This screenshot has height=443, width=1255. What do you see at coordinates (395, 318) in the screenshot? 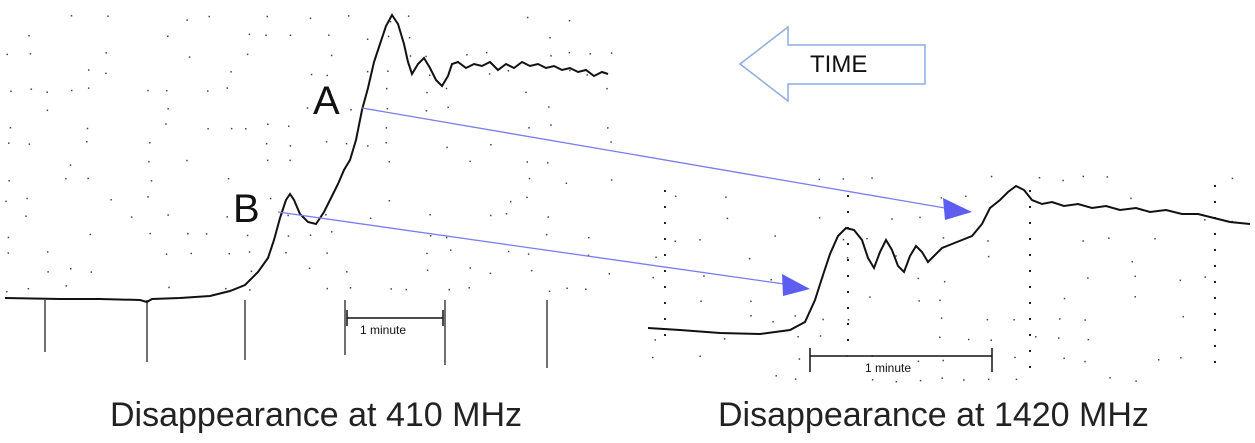
I see `scale-bar-left` at bounding box center [395, 318].